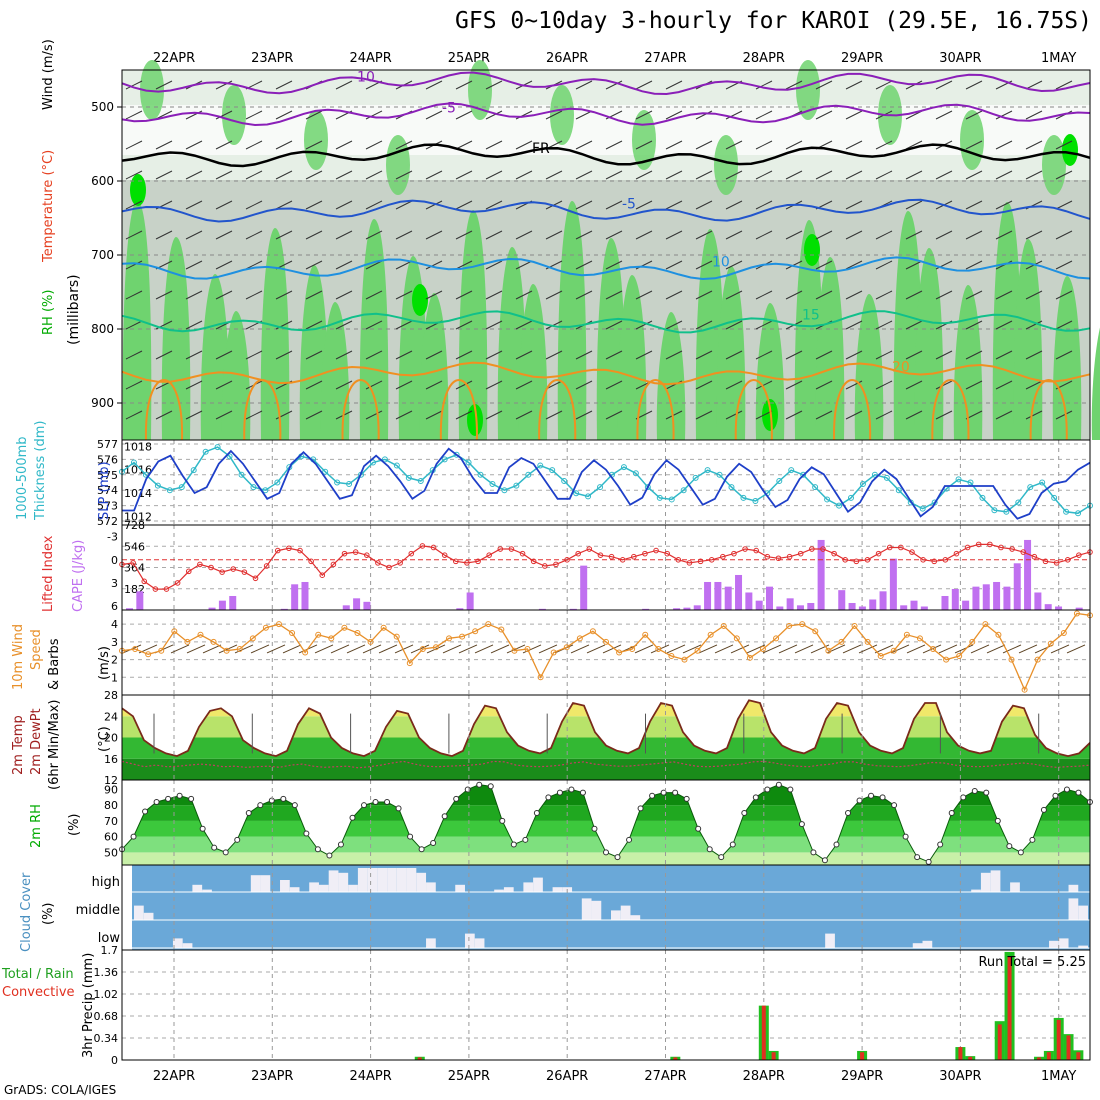 Image resolution: width=1100 pixels, height=1100 pixels. What do you see at coordinates (107, 521) in the screenshot?
I see `thickness-tick-label: 572` at bounding box center [107, 521].